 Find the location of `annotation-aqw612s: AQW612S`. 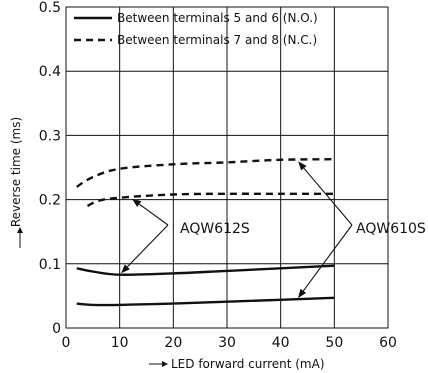

annotation-aqw612s: AQW612S is located at coordinates (215, 229).